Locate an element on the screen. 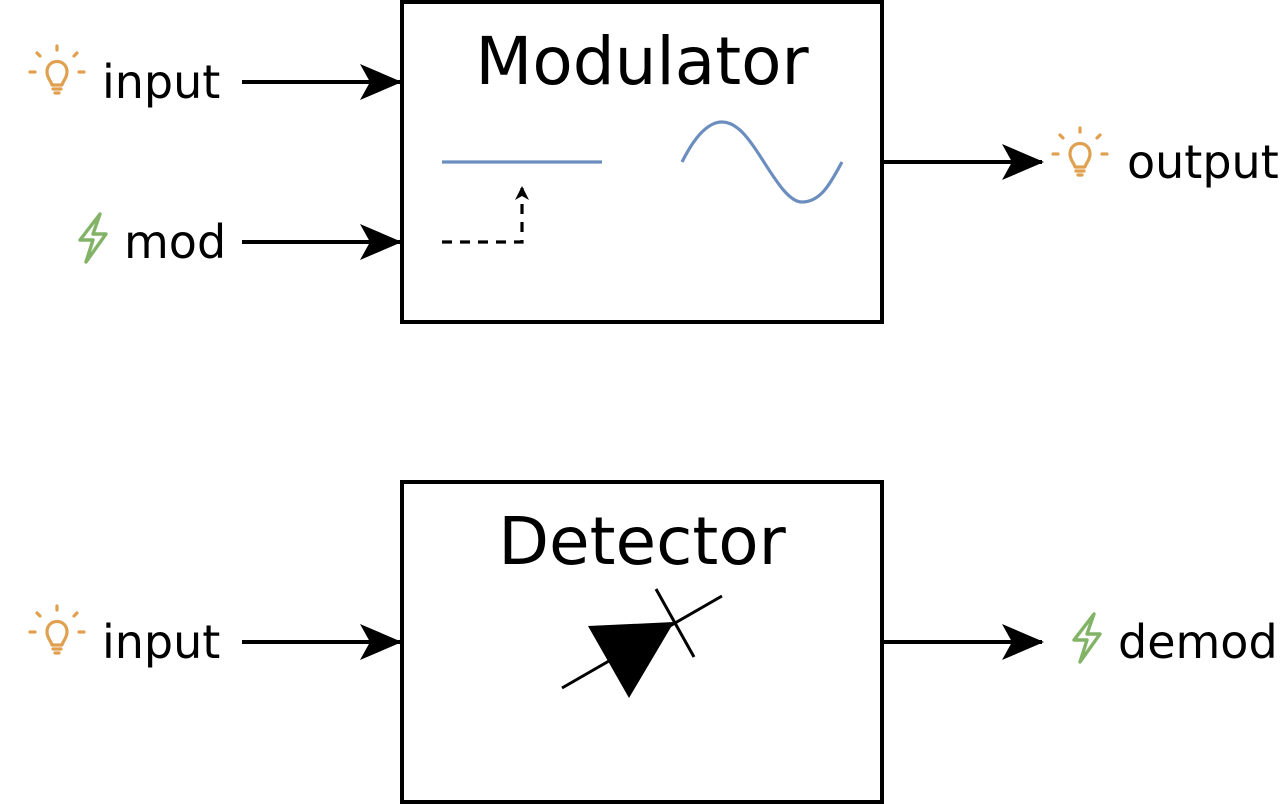 This screenshot has height=804, width=1284. detector-input-label: input is located at coordinates (161, 642).